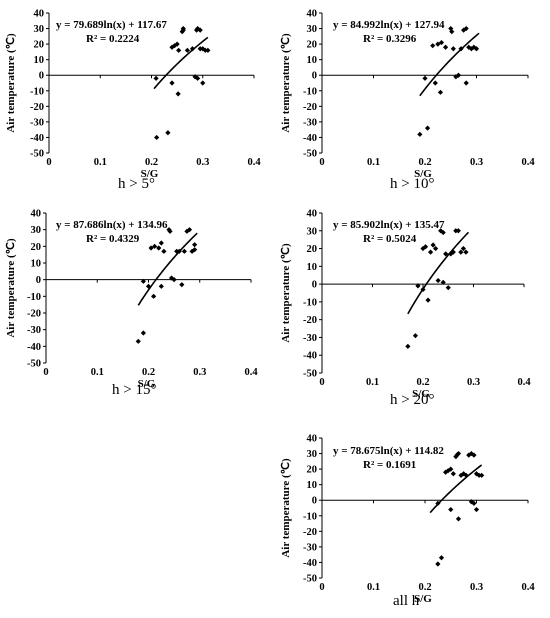  What do you see at coordinates (389, 465) in the screenshot?
I see `r-squared-label: R² = 0.1691` at bounding box center [389, 465].